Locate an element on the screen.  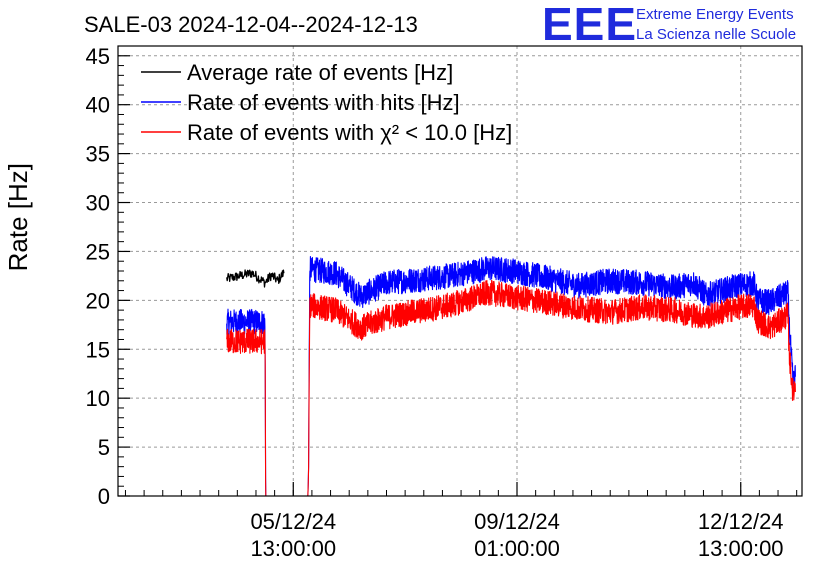
y-tick-label: 45 is located at coordinates (98, 56).